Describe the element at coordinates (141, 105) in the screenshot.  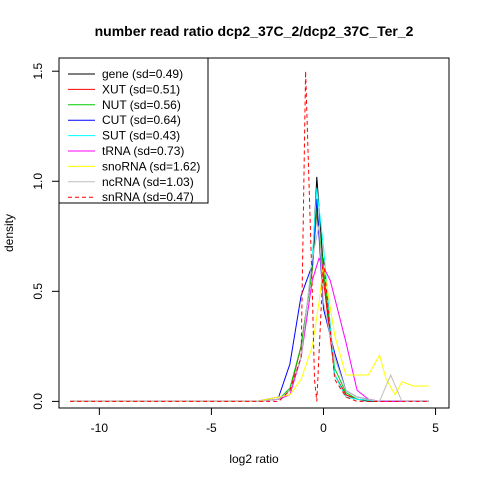
I see `legend-label-2: NUT (sd=0.56)` at that location.